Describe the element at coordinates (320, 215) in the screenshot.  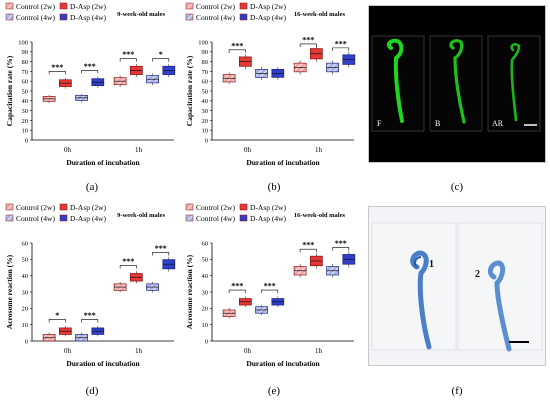
I see `chart-title: 16-week-old males` at that location.